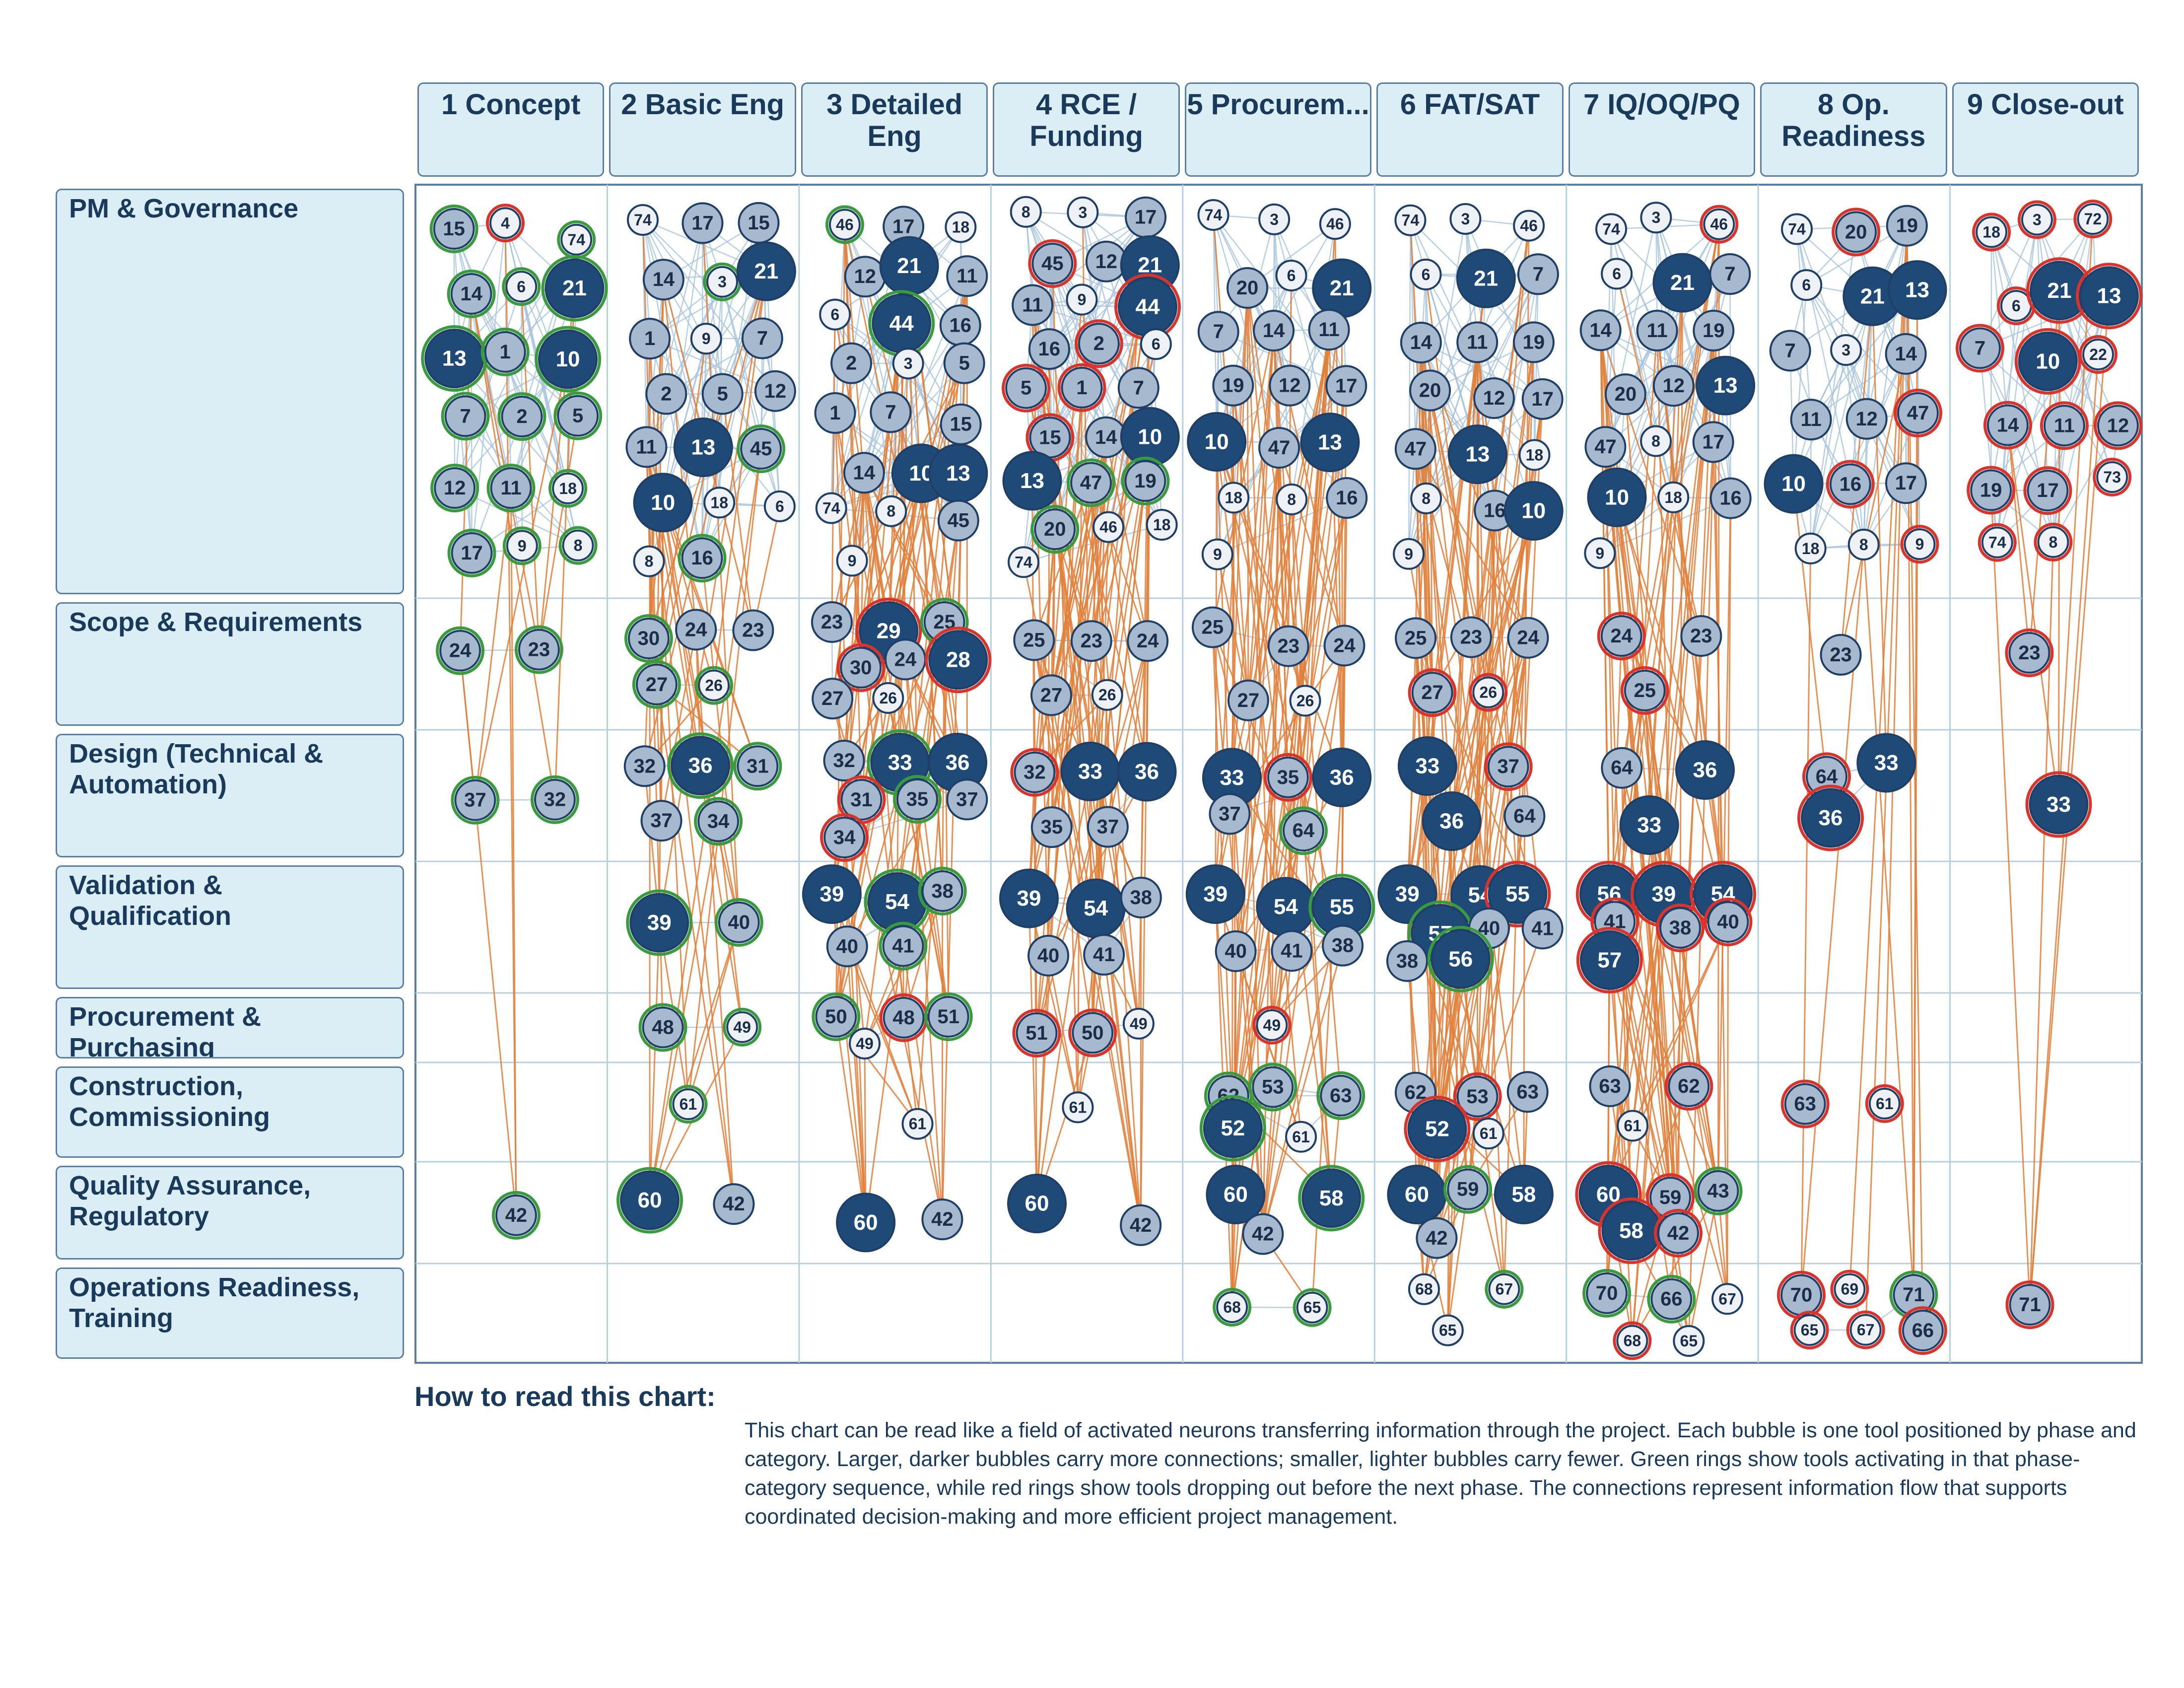 This screenshot has width=2184, height=1688. Describe the element at coordinates (1091, 482) in the screenshot. I see `tool-bubble: 47` at that location.